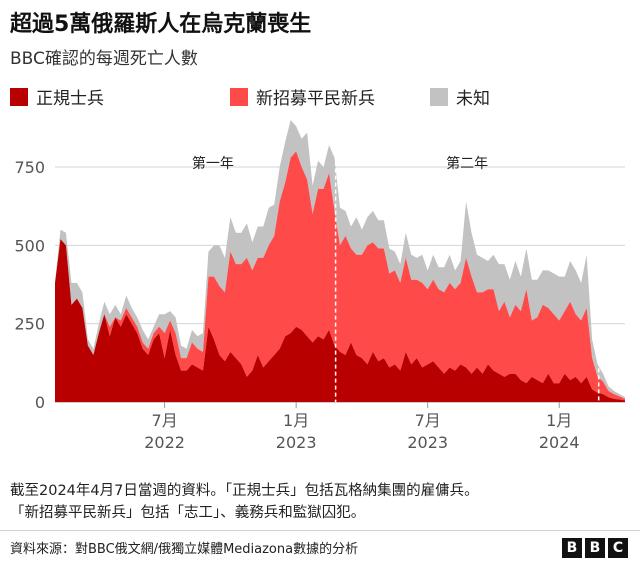  What do you see at coordinates (19, 96) in the screenshot?
I see `legend-swatch-regular` at bounding box center [19, 96].